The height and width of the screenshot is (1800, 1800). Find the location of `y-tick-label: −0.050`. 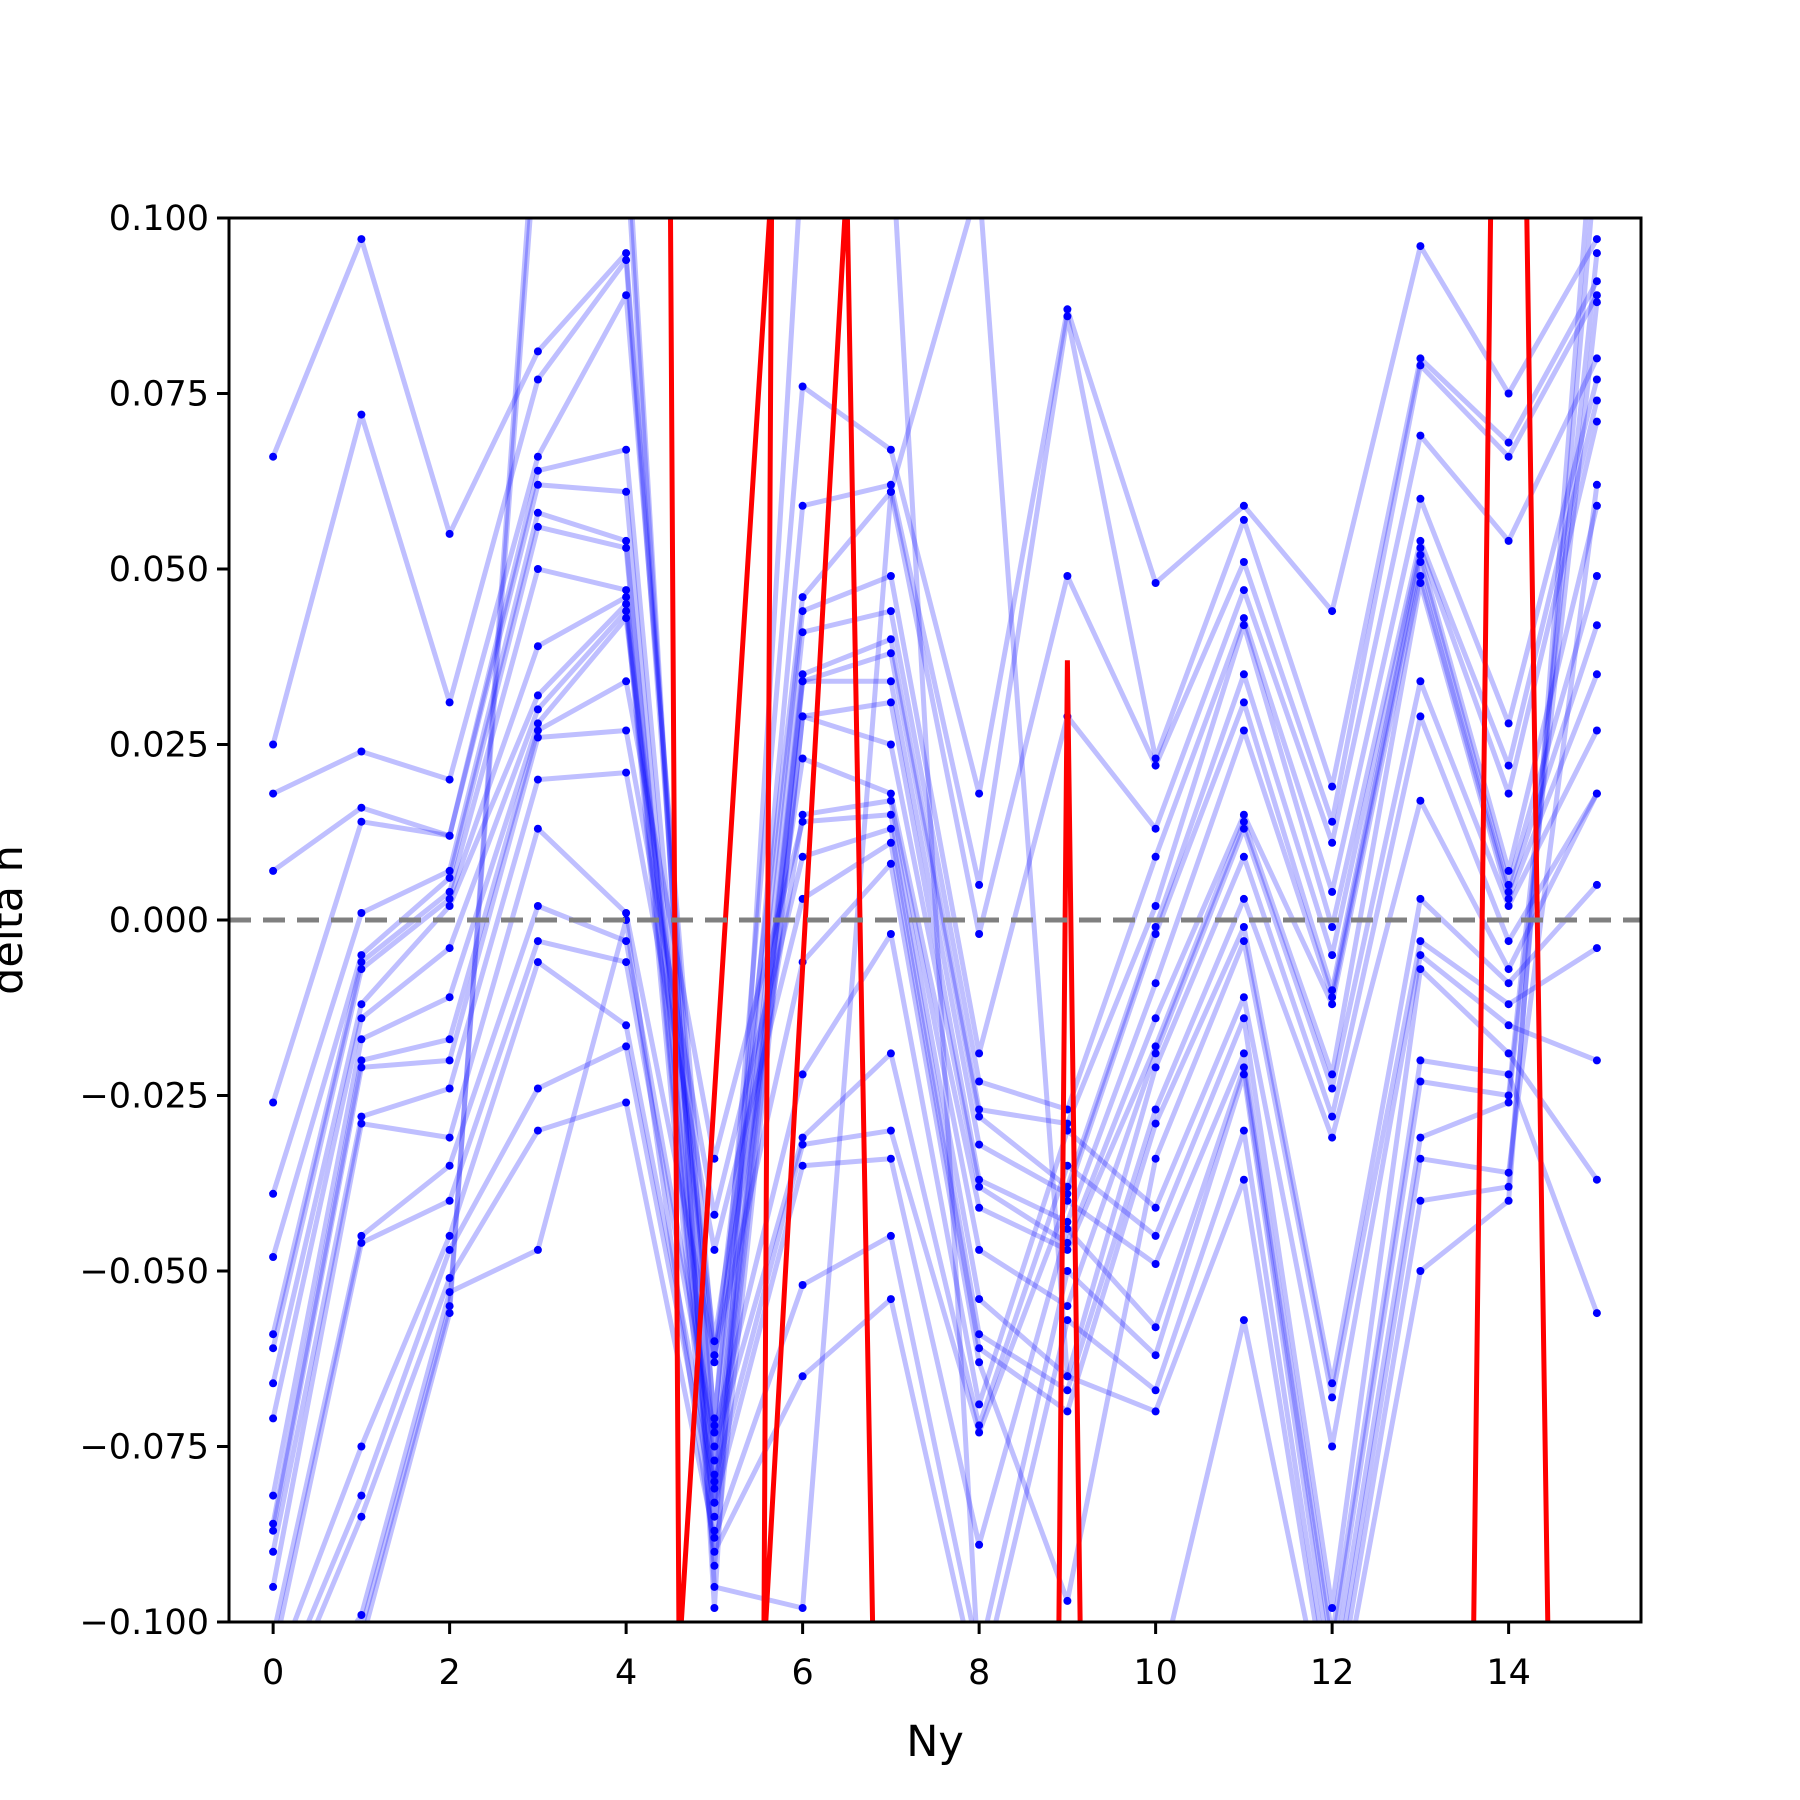

y-tick-label: −0.050 is located at coordinates (144, 1272).